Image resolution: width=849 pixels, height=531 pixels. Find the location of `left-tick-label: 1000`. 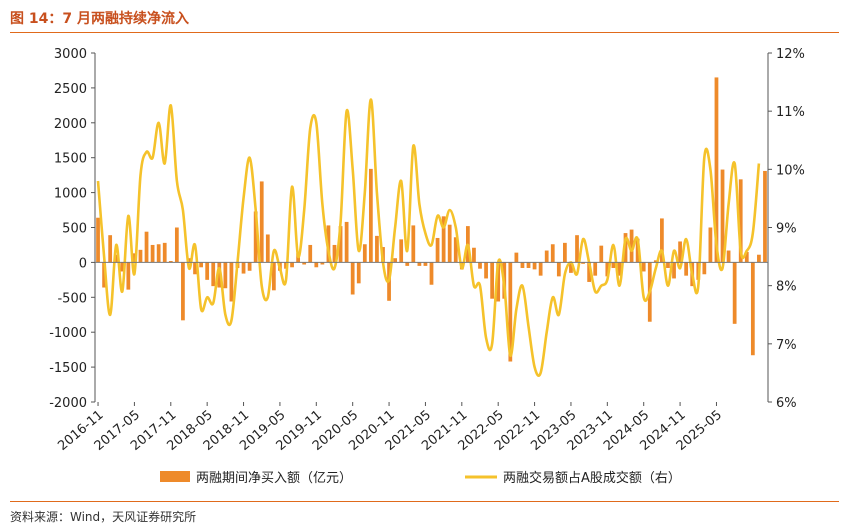

left-tick-label: 1000 is located at coordinates (70, 194).